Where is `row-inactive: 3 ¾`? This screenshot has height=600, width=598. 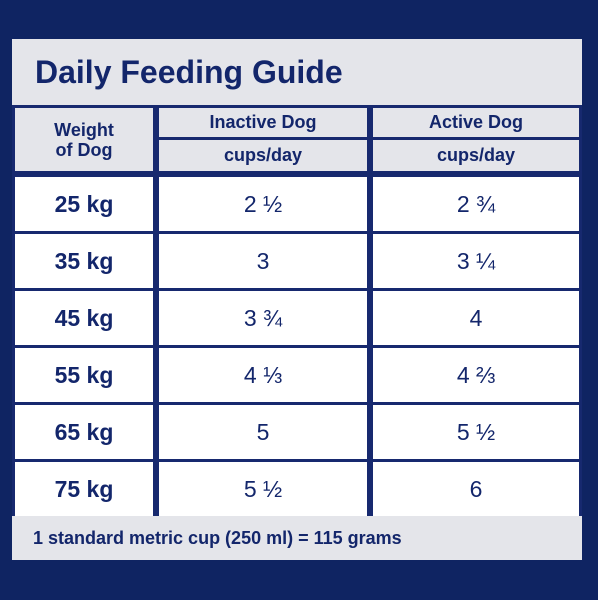
row-inactive: 3 ¾ is located at coordinates (263, 318).